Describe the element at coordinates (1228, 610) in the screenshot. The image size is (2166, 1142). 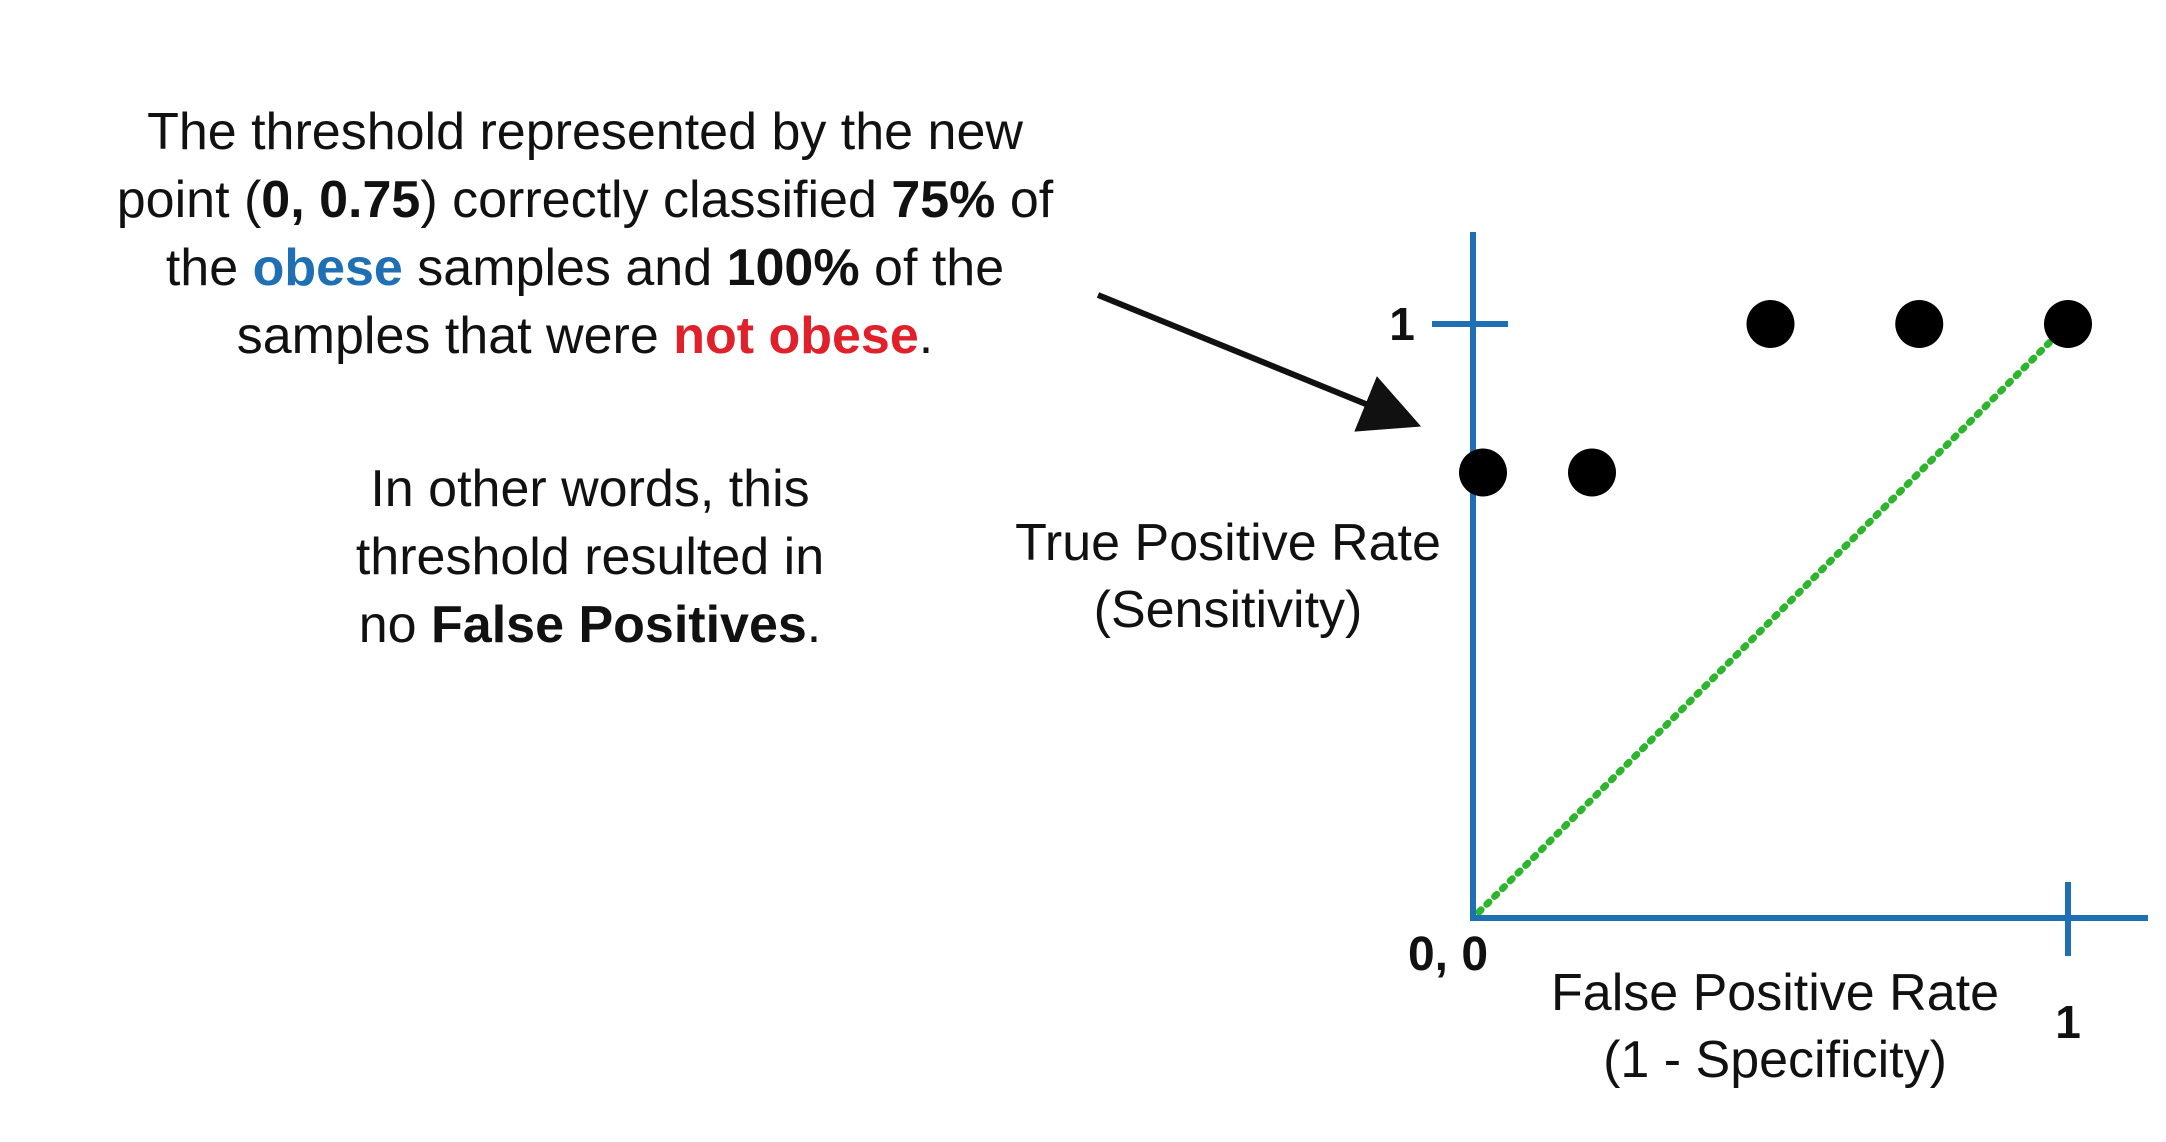
I see `y-axis-label-line-2: (Sensitivity)` at that location.